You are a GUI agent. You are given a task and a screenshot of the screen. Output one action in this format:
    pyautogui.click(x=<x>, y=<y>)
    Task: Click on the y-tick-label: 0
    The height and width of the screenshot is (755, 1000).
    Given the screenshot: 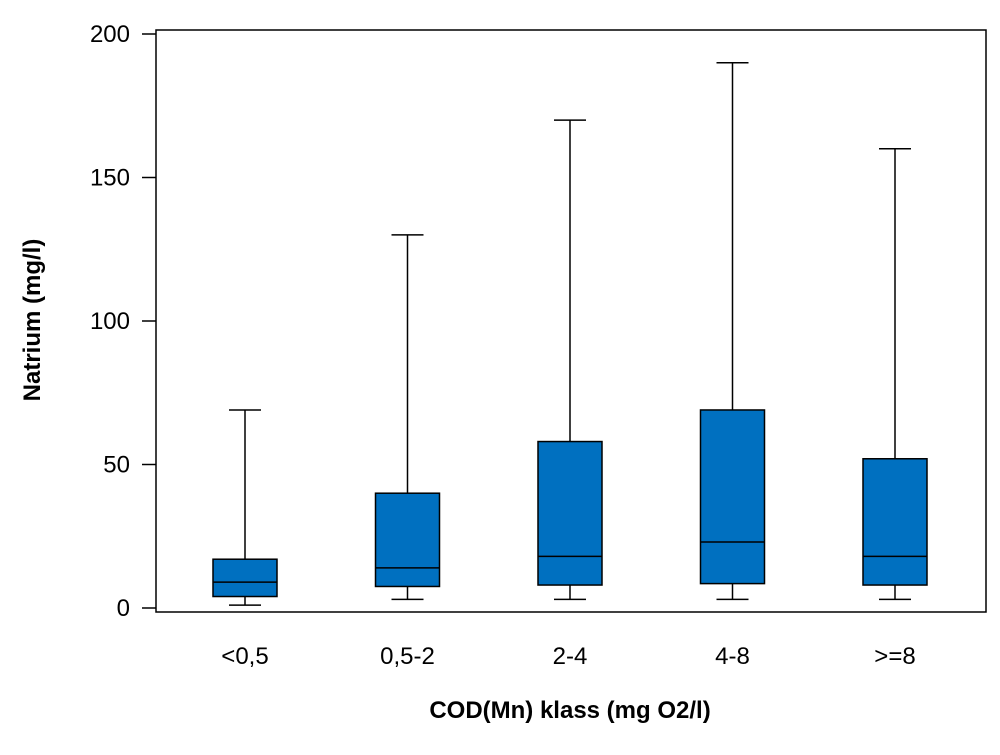 What is the action you would take?
    pyautogui.click(x=123, y=608)
    